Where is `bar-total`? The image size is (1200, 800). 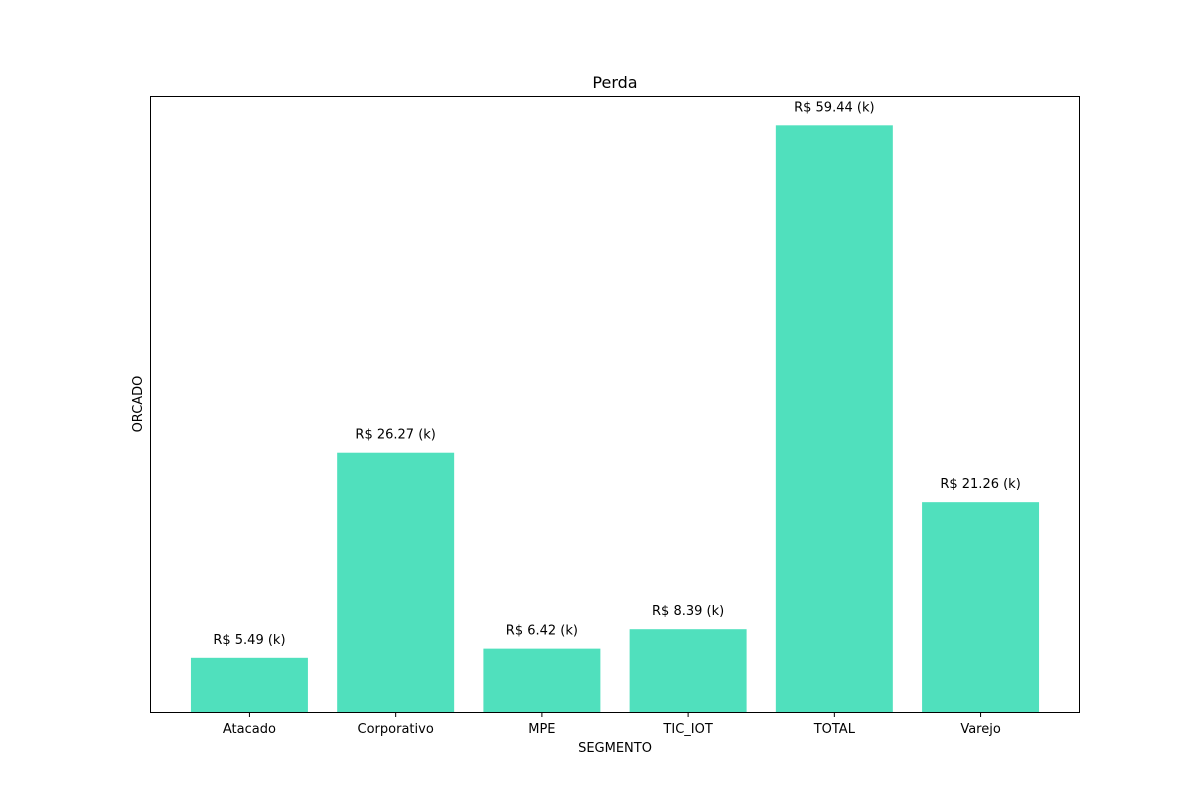 bar-total is located at coordinates (834, 419).